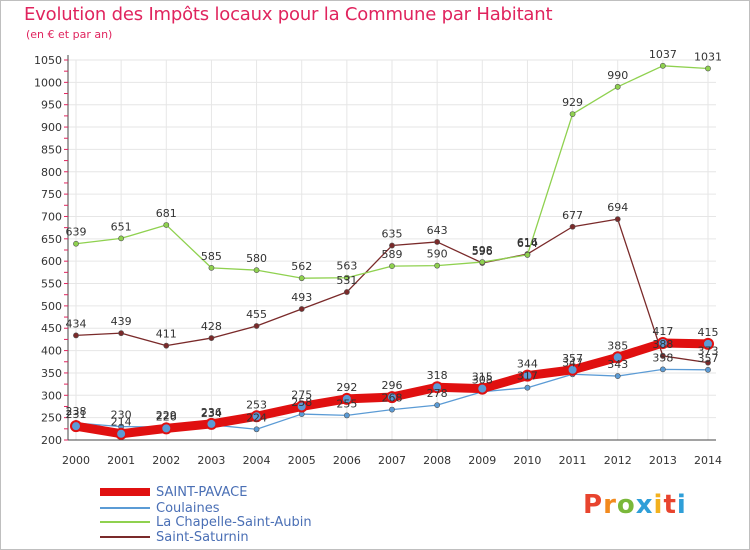 This screenshot has width=750, height=550. Describe the element at coordinates (202, 492) in the screenshot. I see `legend-label-saint-pavace: SAINT-PAVACE` at that location.